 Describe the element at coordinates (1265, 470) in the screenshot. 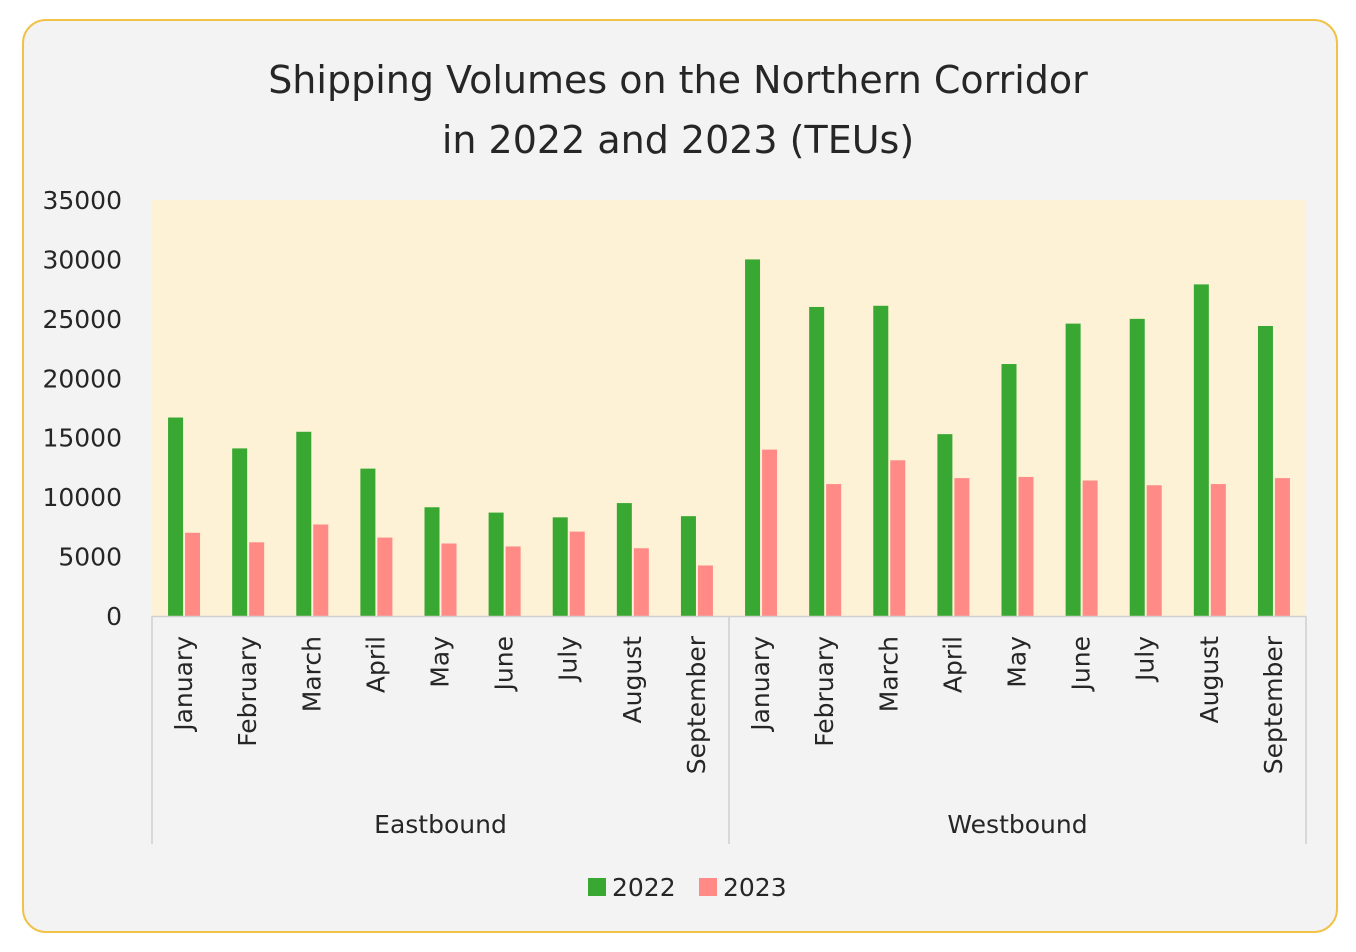

I see `bar-2022-westbound-september` at that location.